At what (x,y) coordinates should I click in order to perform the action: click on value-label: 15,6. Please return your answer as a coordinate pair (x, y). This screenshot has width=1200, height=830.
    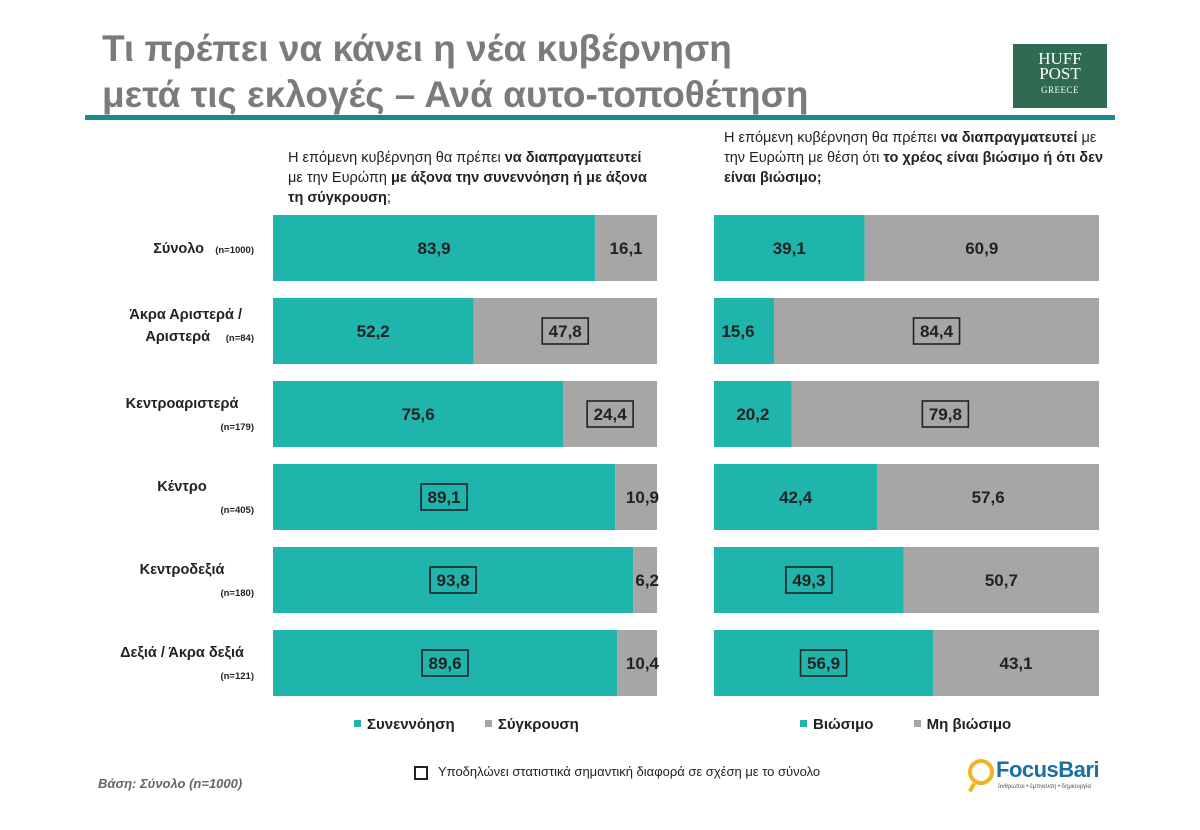
    Looking at the image, I should click on (737, 331).